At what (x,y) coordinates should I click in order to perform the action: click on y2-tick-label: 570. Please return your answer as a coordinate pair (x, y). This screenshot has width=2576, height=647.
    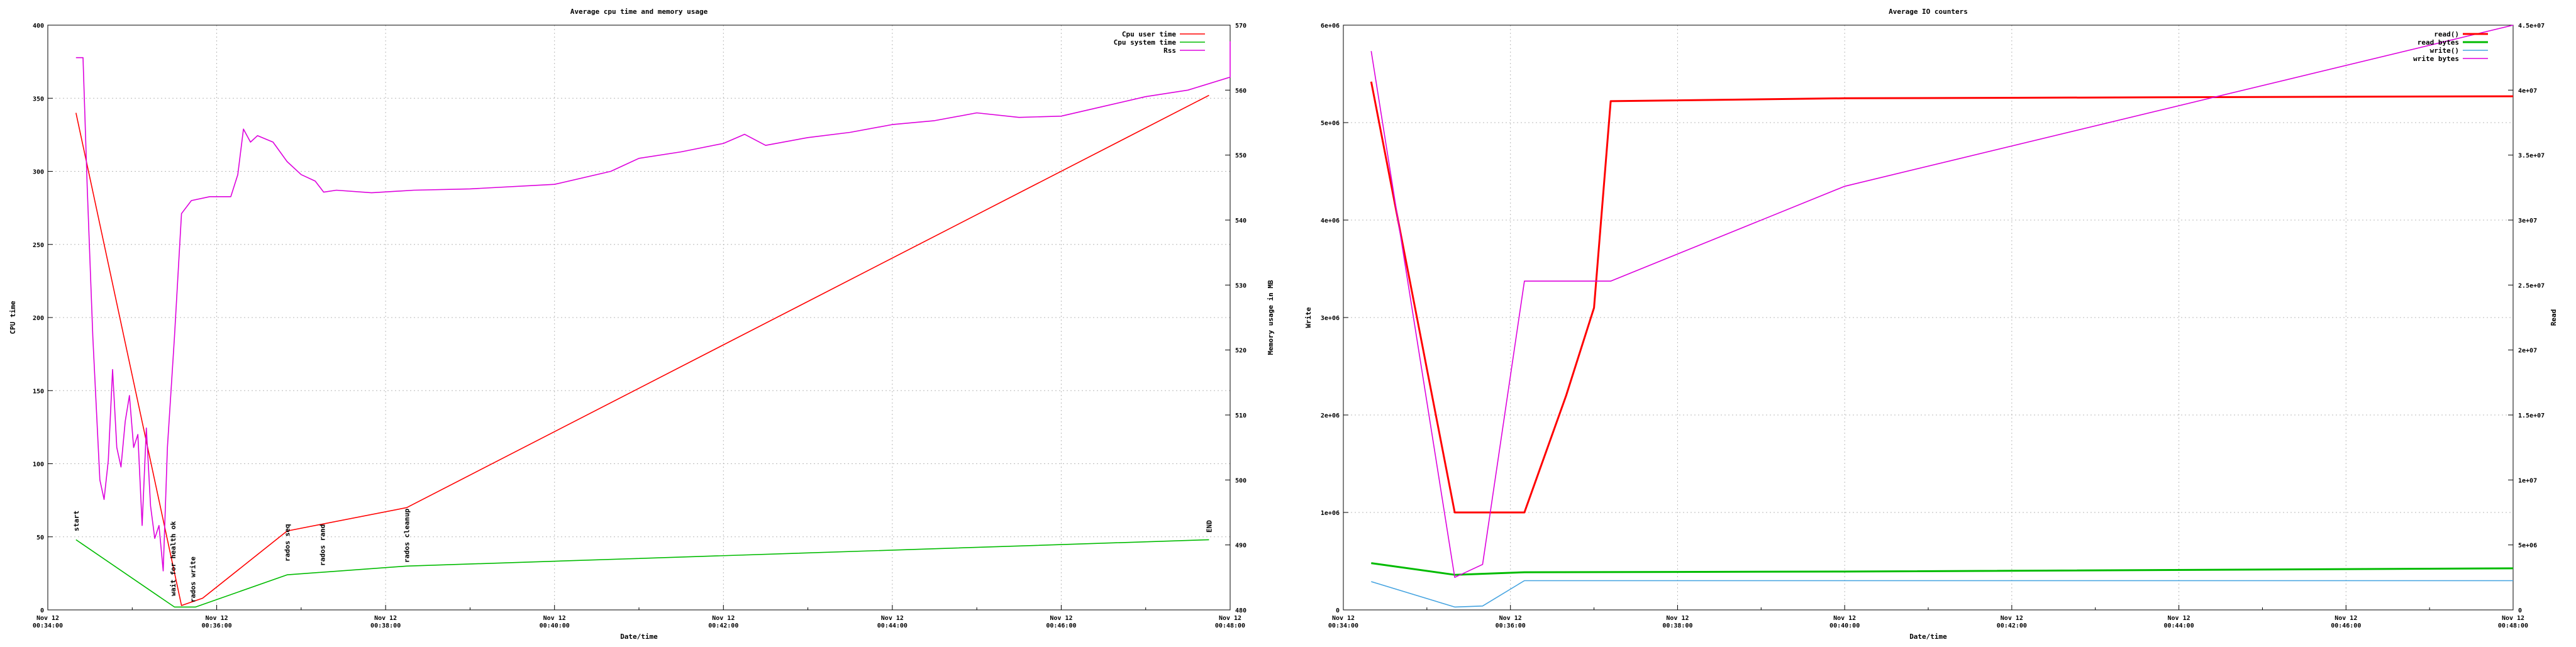
    Looking at the image, I should click on (1240, 26).